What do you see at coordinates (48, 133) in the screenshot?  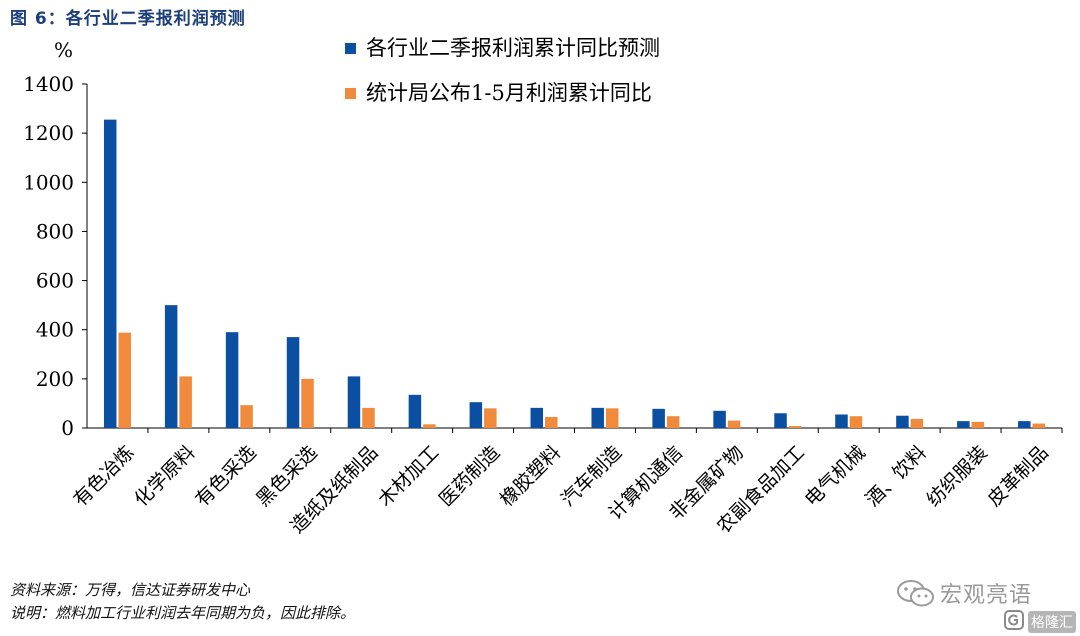 I see `y-tick-label: 1200` at bounding box center [48, 133].